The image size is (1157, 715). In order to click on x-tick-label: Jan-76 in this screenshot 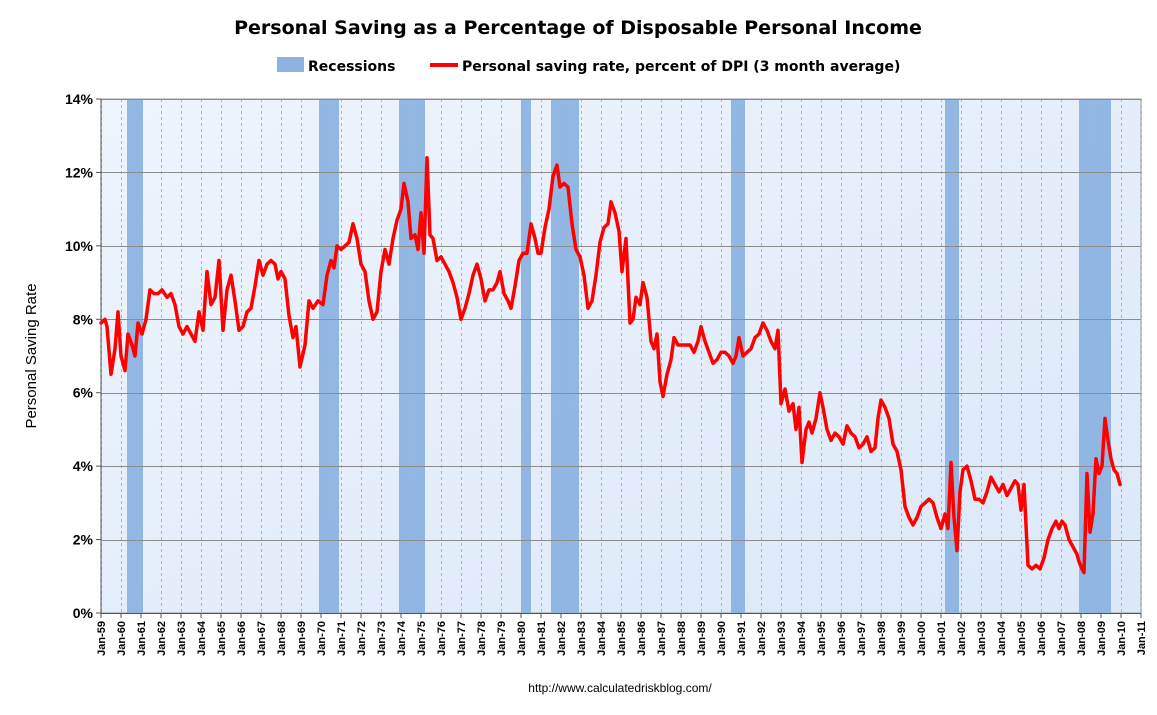, I will do `click(442, 638)`.